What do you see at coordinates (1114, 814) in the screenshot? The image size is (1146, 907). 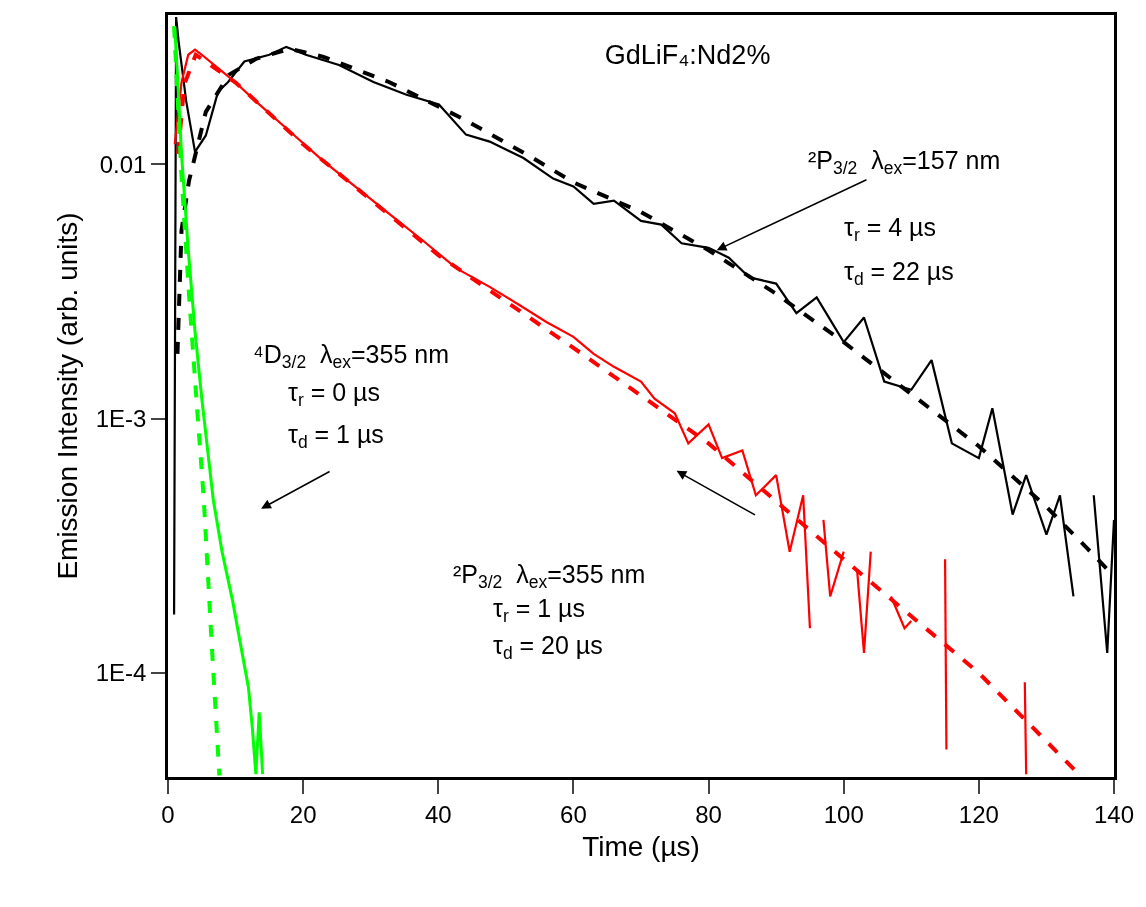 I see `x-tick-label: 140` at bounding box center [1114, 814].